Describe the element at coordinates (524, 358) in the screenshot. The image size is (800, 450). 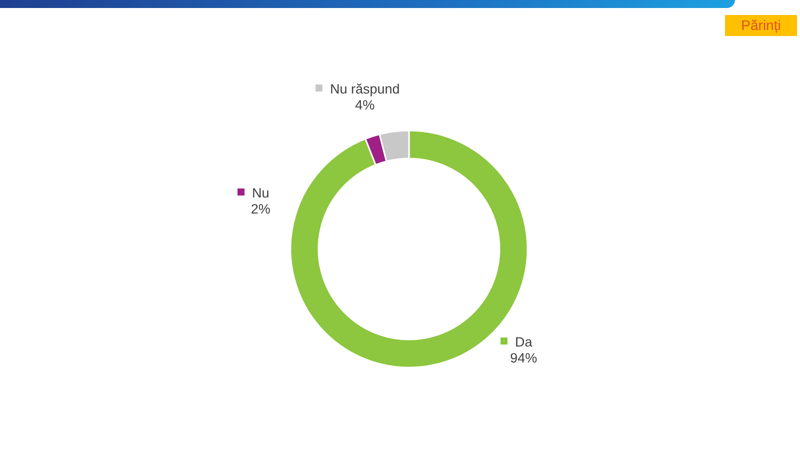
I see `data-label: 94%` at that location.